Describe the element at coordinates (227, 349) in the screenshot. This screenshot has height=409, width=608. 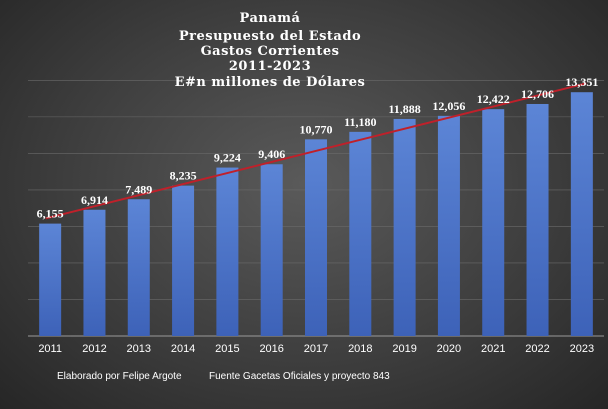
I see `x-tick-2015: 2015` at that location.